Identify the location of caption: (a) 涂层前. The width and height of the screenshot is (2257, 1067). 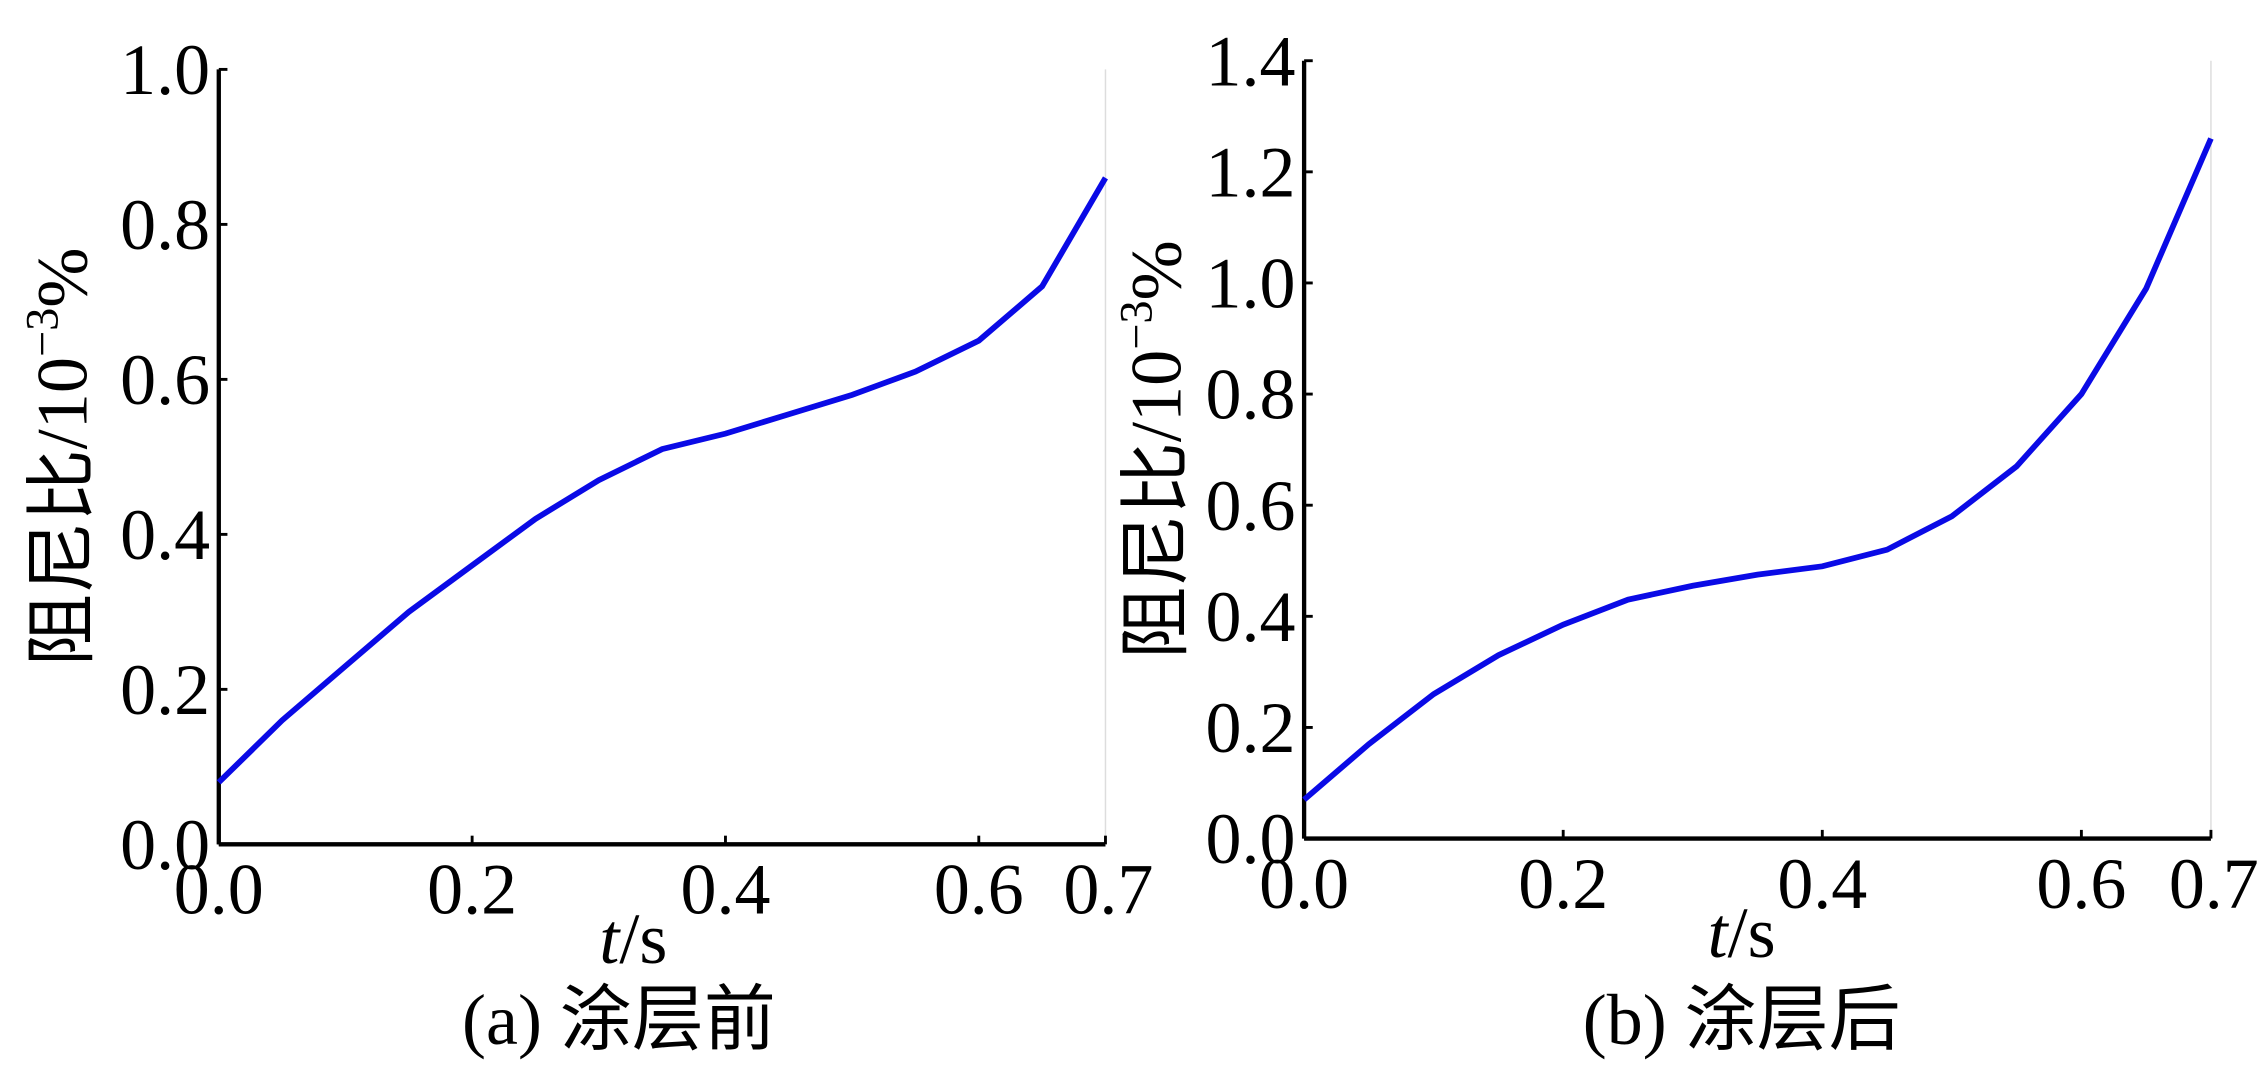
(619, 1020).